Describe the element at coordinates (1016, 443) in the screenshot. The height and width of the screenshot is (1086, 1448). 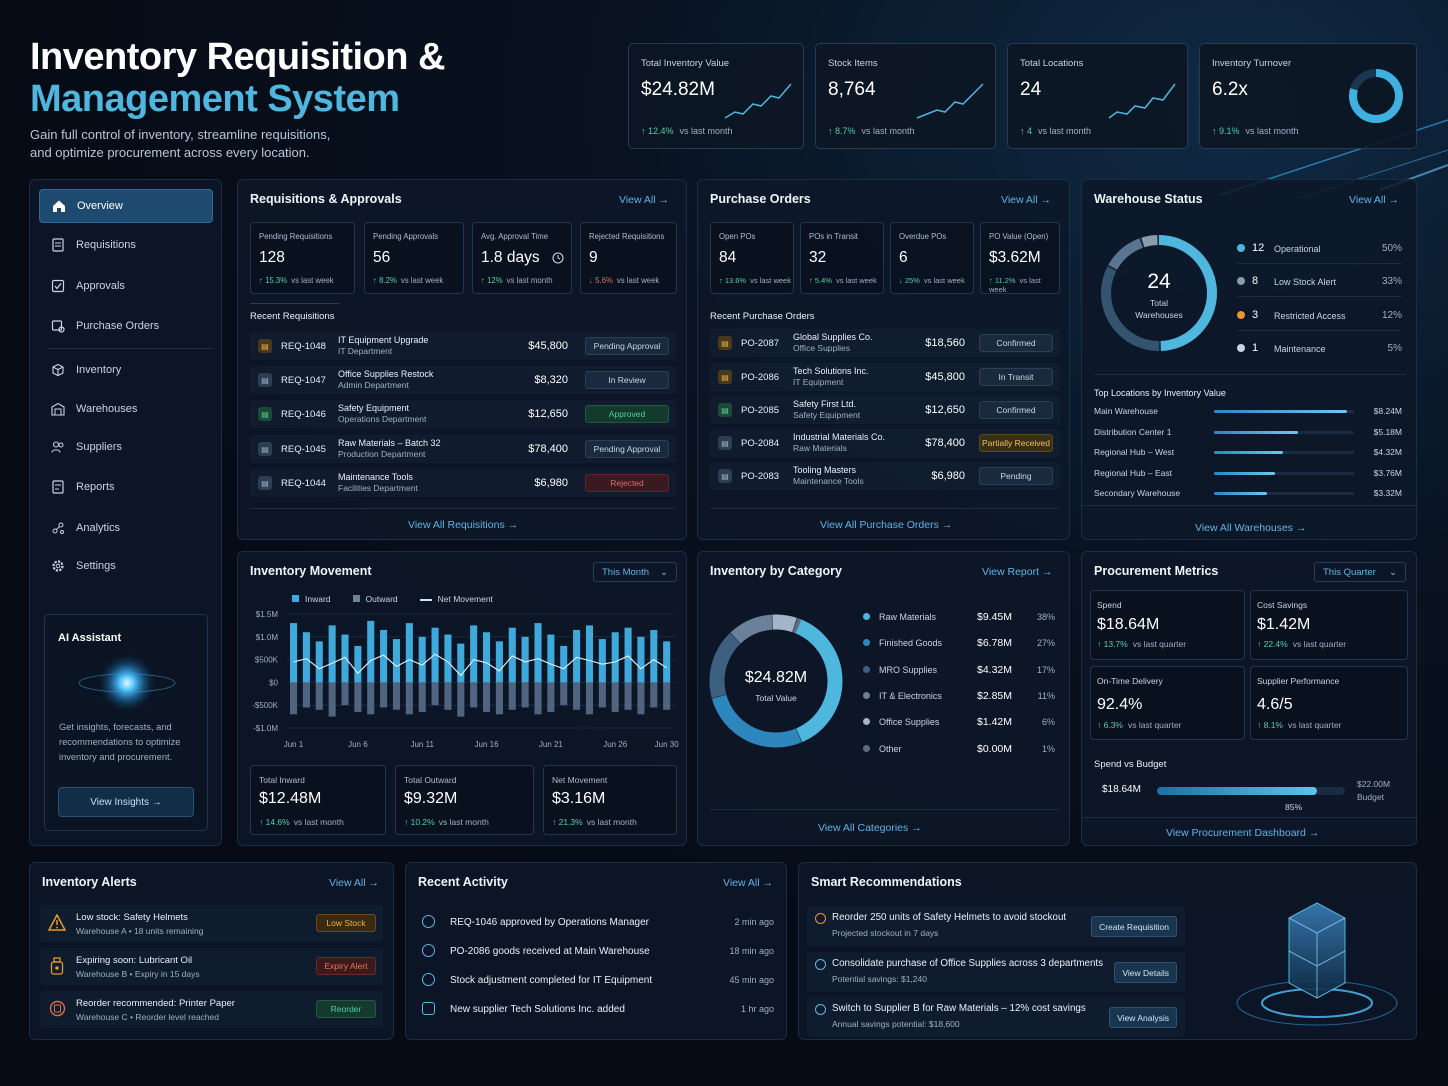
I see `status-badge: Partially Received` at that location.